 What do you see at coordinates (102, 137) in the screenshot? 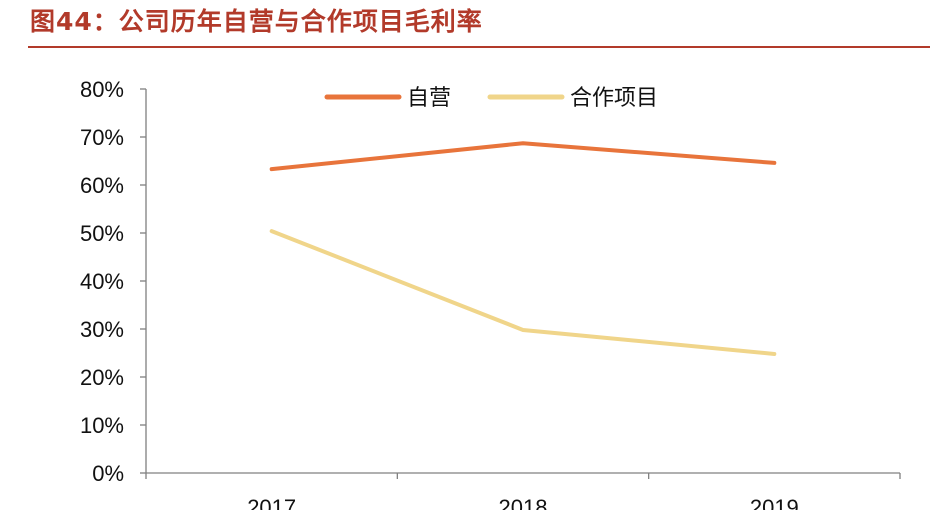
I see `y-tick-label: 70%` at bounding box center [102, 137].